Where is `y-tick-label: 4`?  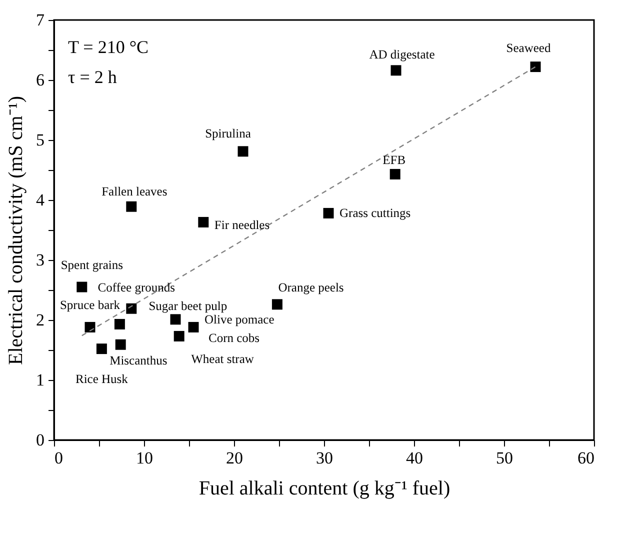
y-tick-label: 4 is located at coordinates (40, 200).